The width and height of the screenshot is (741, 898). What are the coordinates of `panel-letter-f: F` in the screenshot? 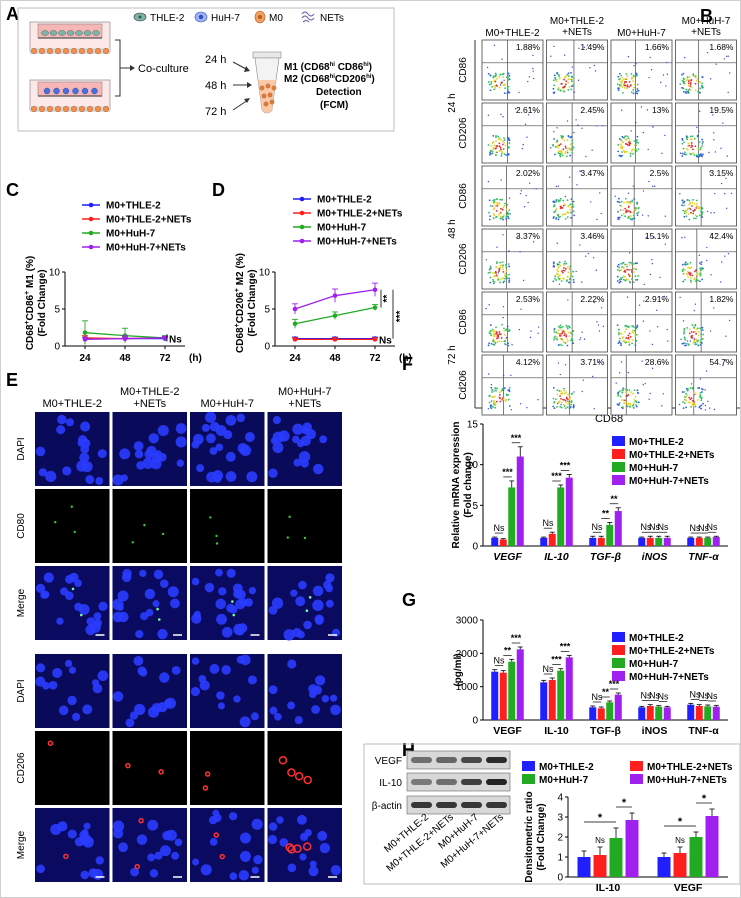 It's located at (407, 364).